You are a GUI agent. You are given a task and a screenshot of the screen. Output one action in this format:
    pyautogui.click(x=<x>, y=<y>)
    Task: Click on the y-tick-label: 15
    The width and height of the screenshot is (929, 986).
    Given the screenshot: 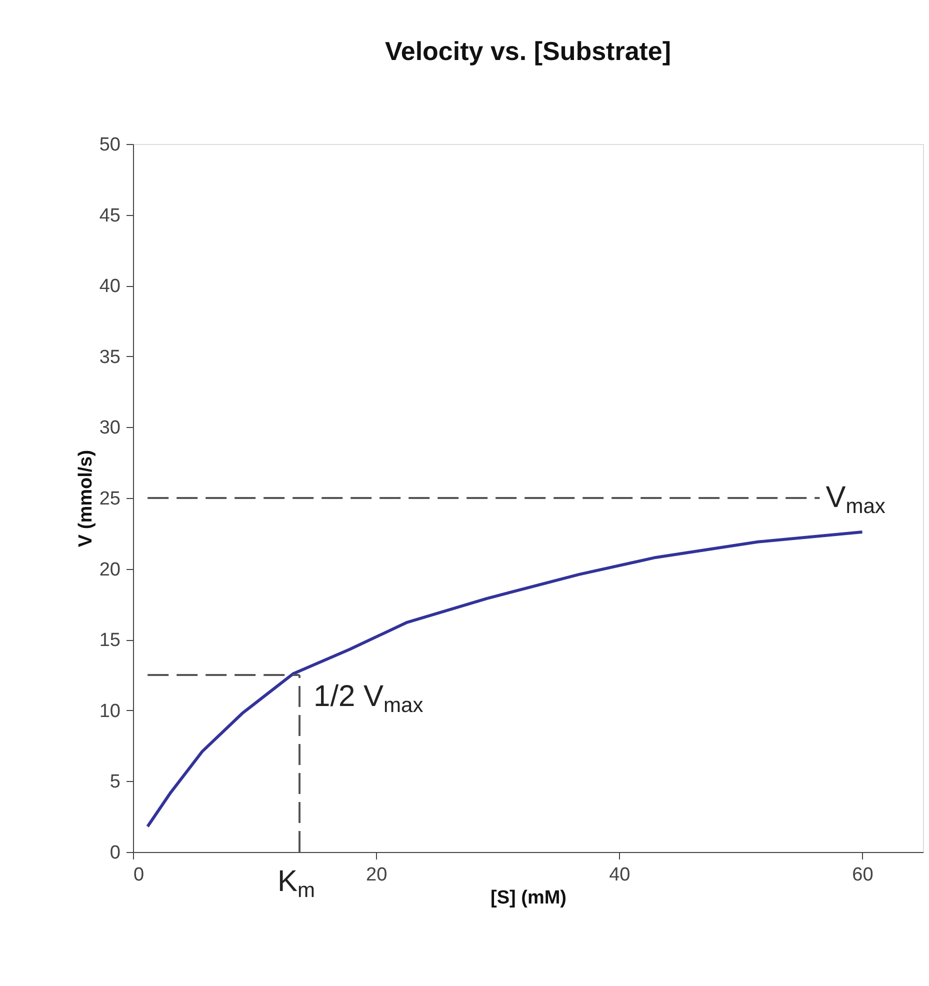 What is the action you would take?
    pyautogui.click(x=109, y=641)
    